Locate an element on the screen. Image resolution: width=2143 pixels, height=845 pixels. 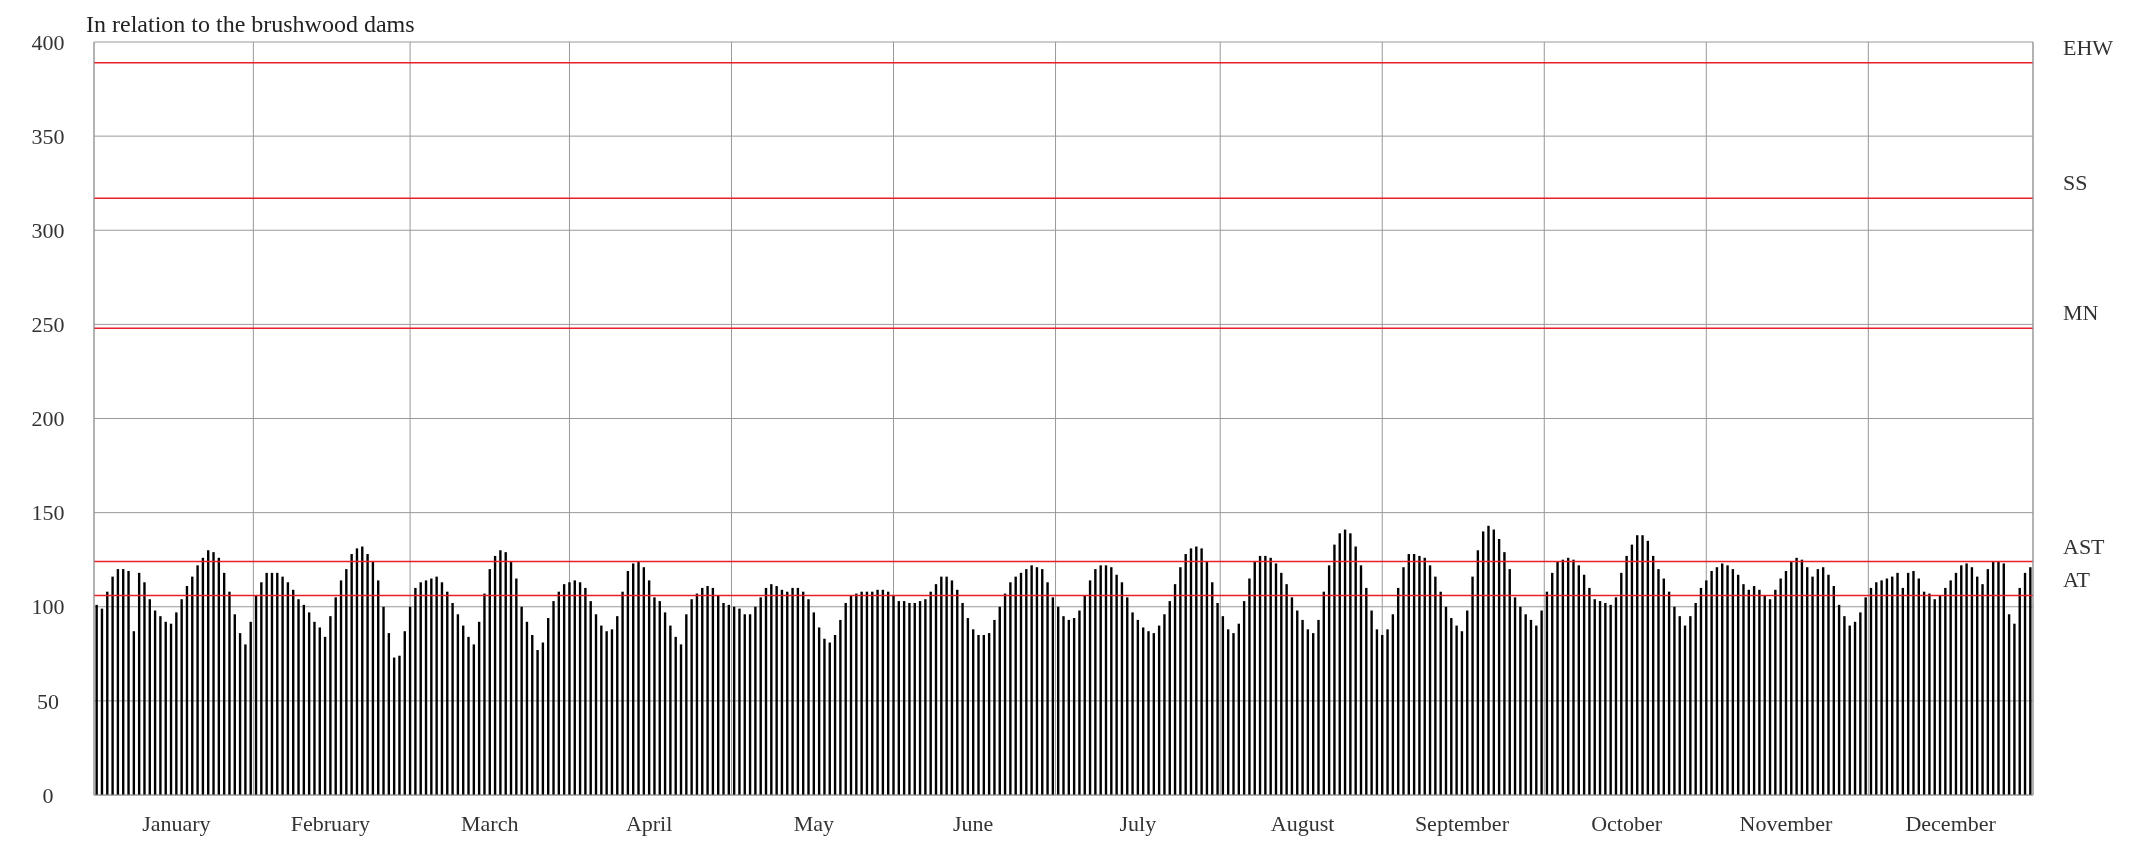
y-tick-label: 200 is located at coordinates (48, 419).